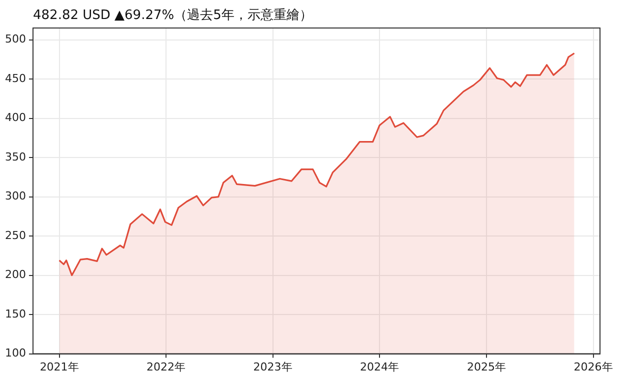 This screenshot has height=379, width=620. What do you see at coordinates (486, 367) in the screenshot?
I see `x-tick-label: 2025年` at bounding box center [486, 367].